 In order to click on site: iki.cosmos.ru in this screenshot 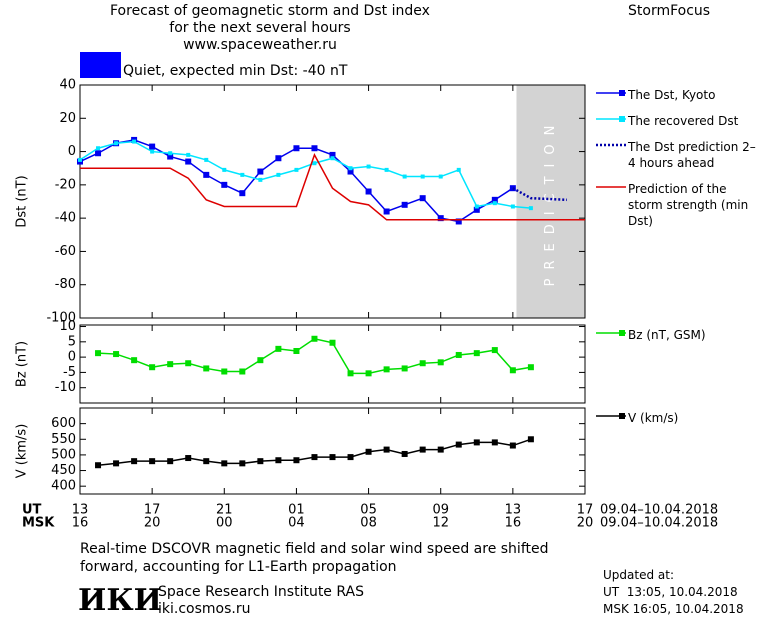, I will do `click(204, 609)`.